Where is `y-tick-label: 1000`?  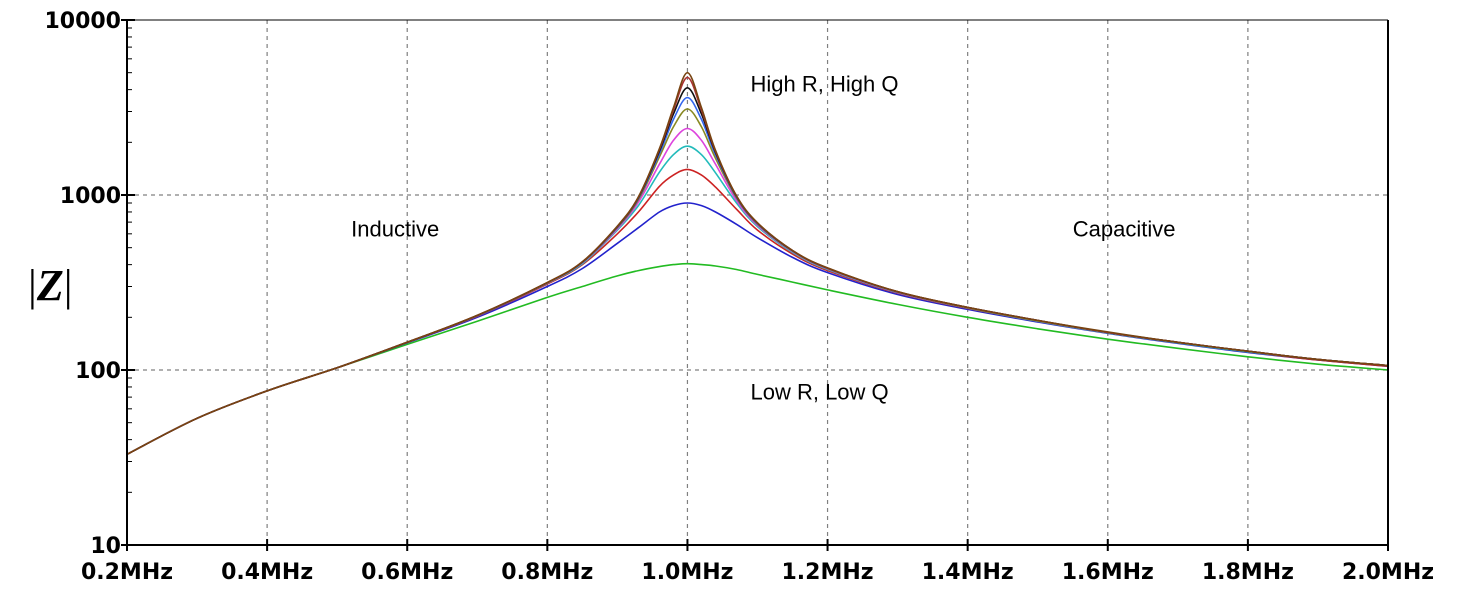 y-tick-label: 1000 is located at coordinates (90, 196).